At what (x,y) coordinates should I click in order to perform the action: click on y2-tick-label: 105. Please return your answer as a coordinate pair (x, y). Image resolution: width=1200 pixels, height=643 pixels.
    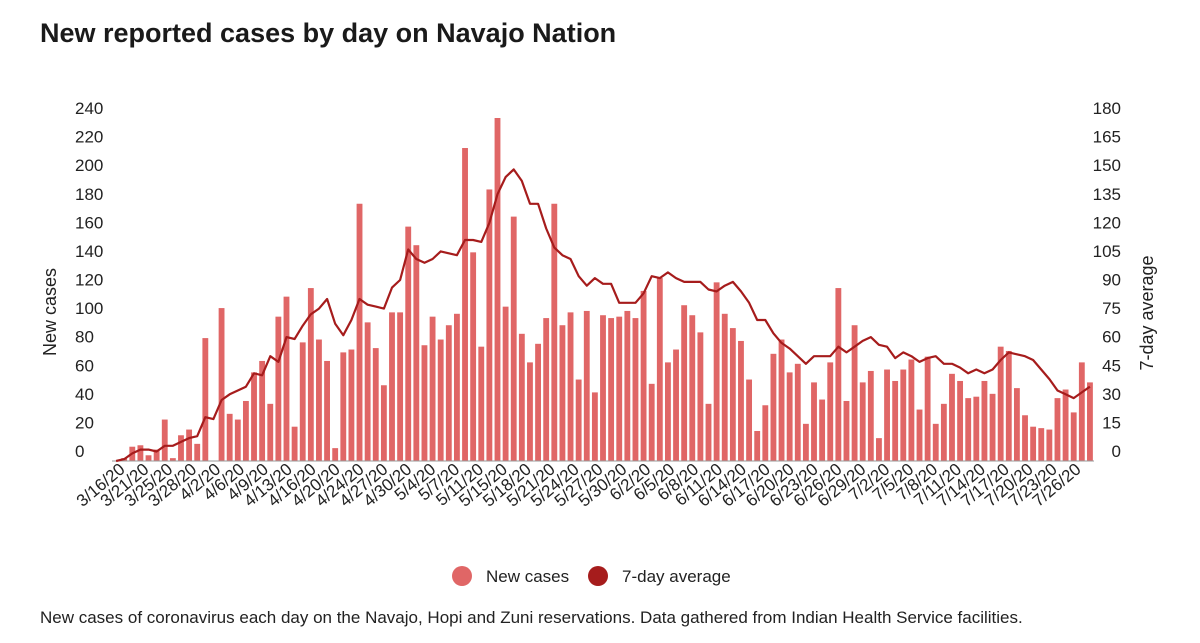
    Looking at the image, I should click on (1107, 251).